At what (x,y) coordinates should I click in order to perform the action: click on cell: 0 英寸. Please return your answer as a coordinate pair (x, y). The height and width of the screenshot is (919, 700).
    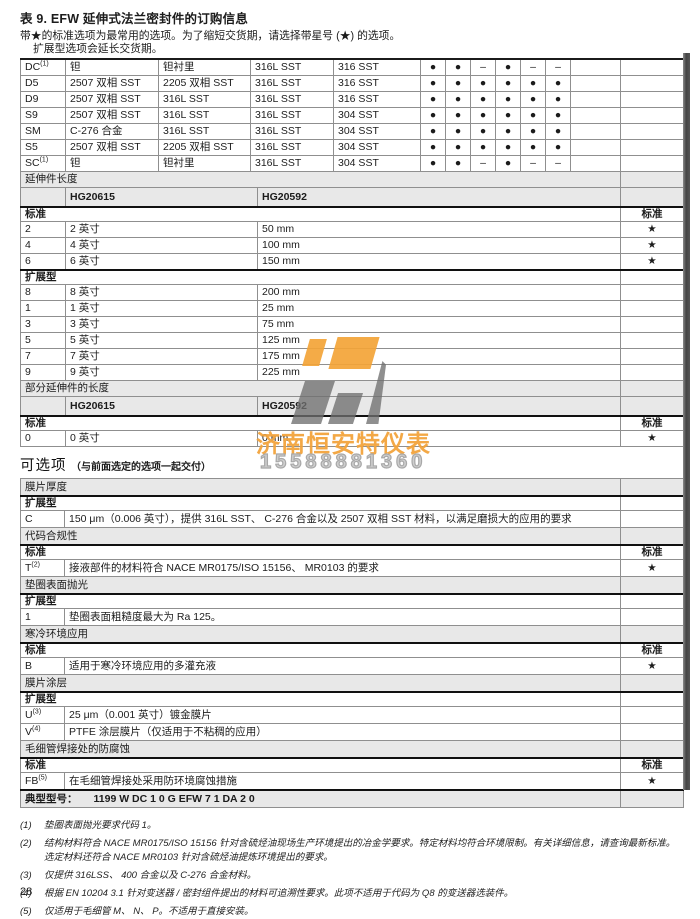
    Looking at the image, I should click on (161, 438).